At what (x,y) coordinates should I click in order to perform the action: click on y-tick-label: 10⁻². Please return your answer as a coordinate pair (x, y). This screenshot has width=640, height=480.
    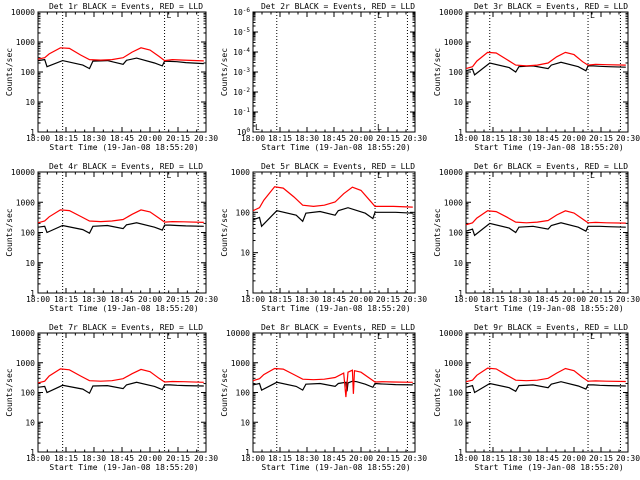
    Looking at the image, I should click on (241, 92).